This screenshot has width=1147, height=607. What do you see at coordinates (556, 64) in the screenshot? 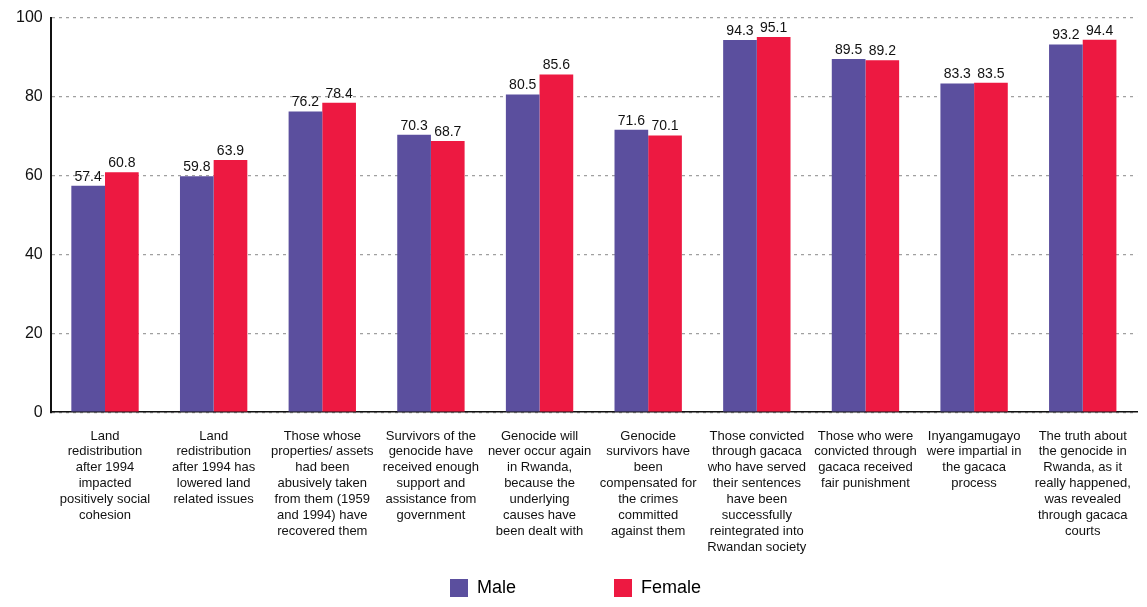
I see `data-label: 85.6` at bounding box center [556, 64].